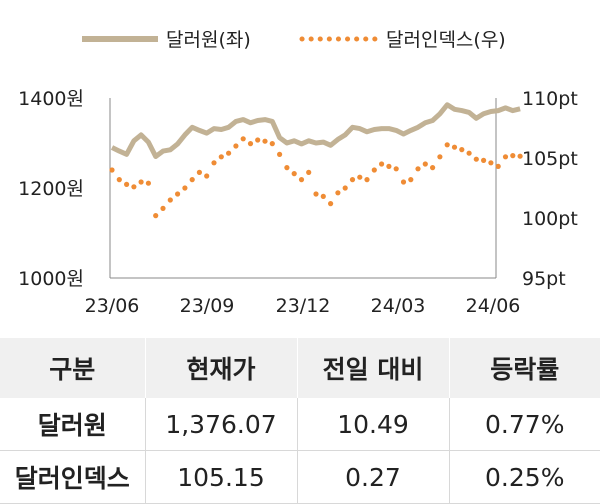 Image resolution: width=600 pixels, height=504 pixels. Describe the element at coordinates (493, 306) in the screenshot. I see `x-tick-2406: 24/06` at that location.